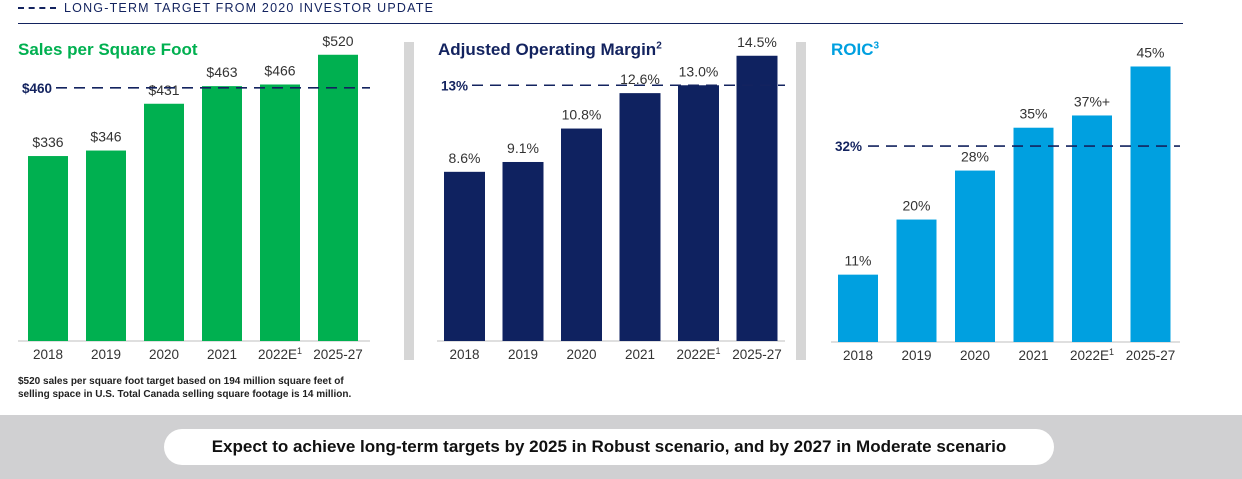  Describe the element at coordinates (37, 8) in the screenshot. I see `dashed-line-icon` at that location.